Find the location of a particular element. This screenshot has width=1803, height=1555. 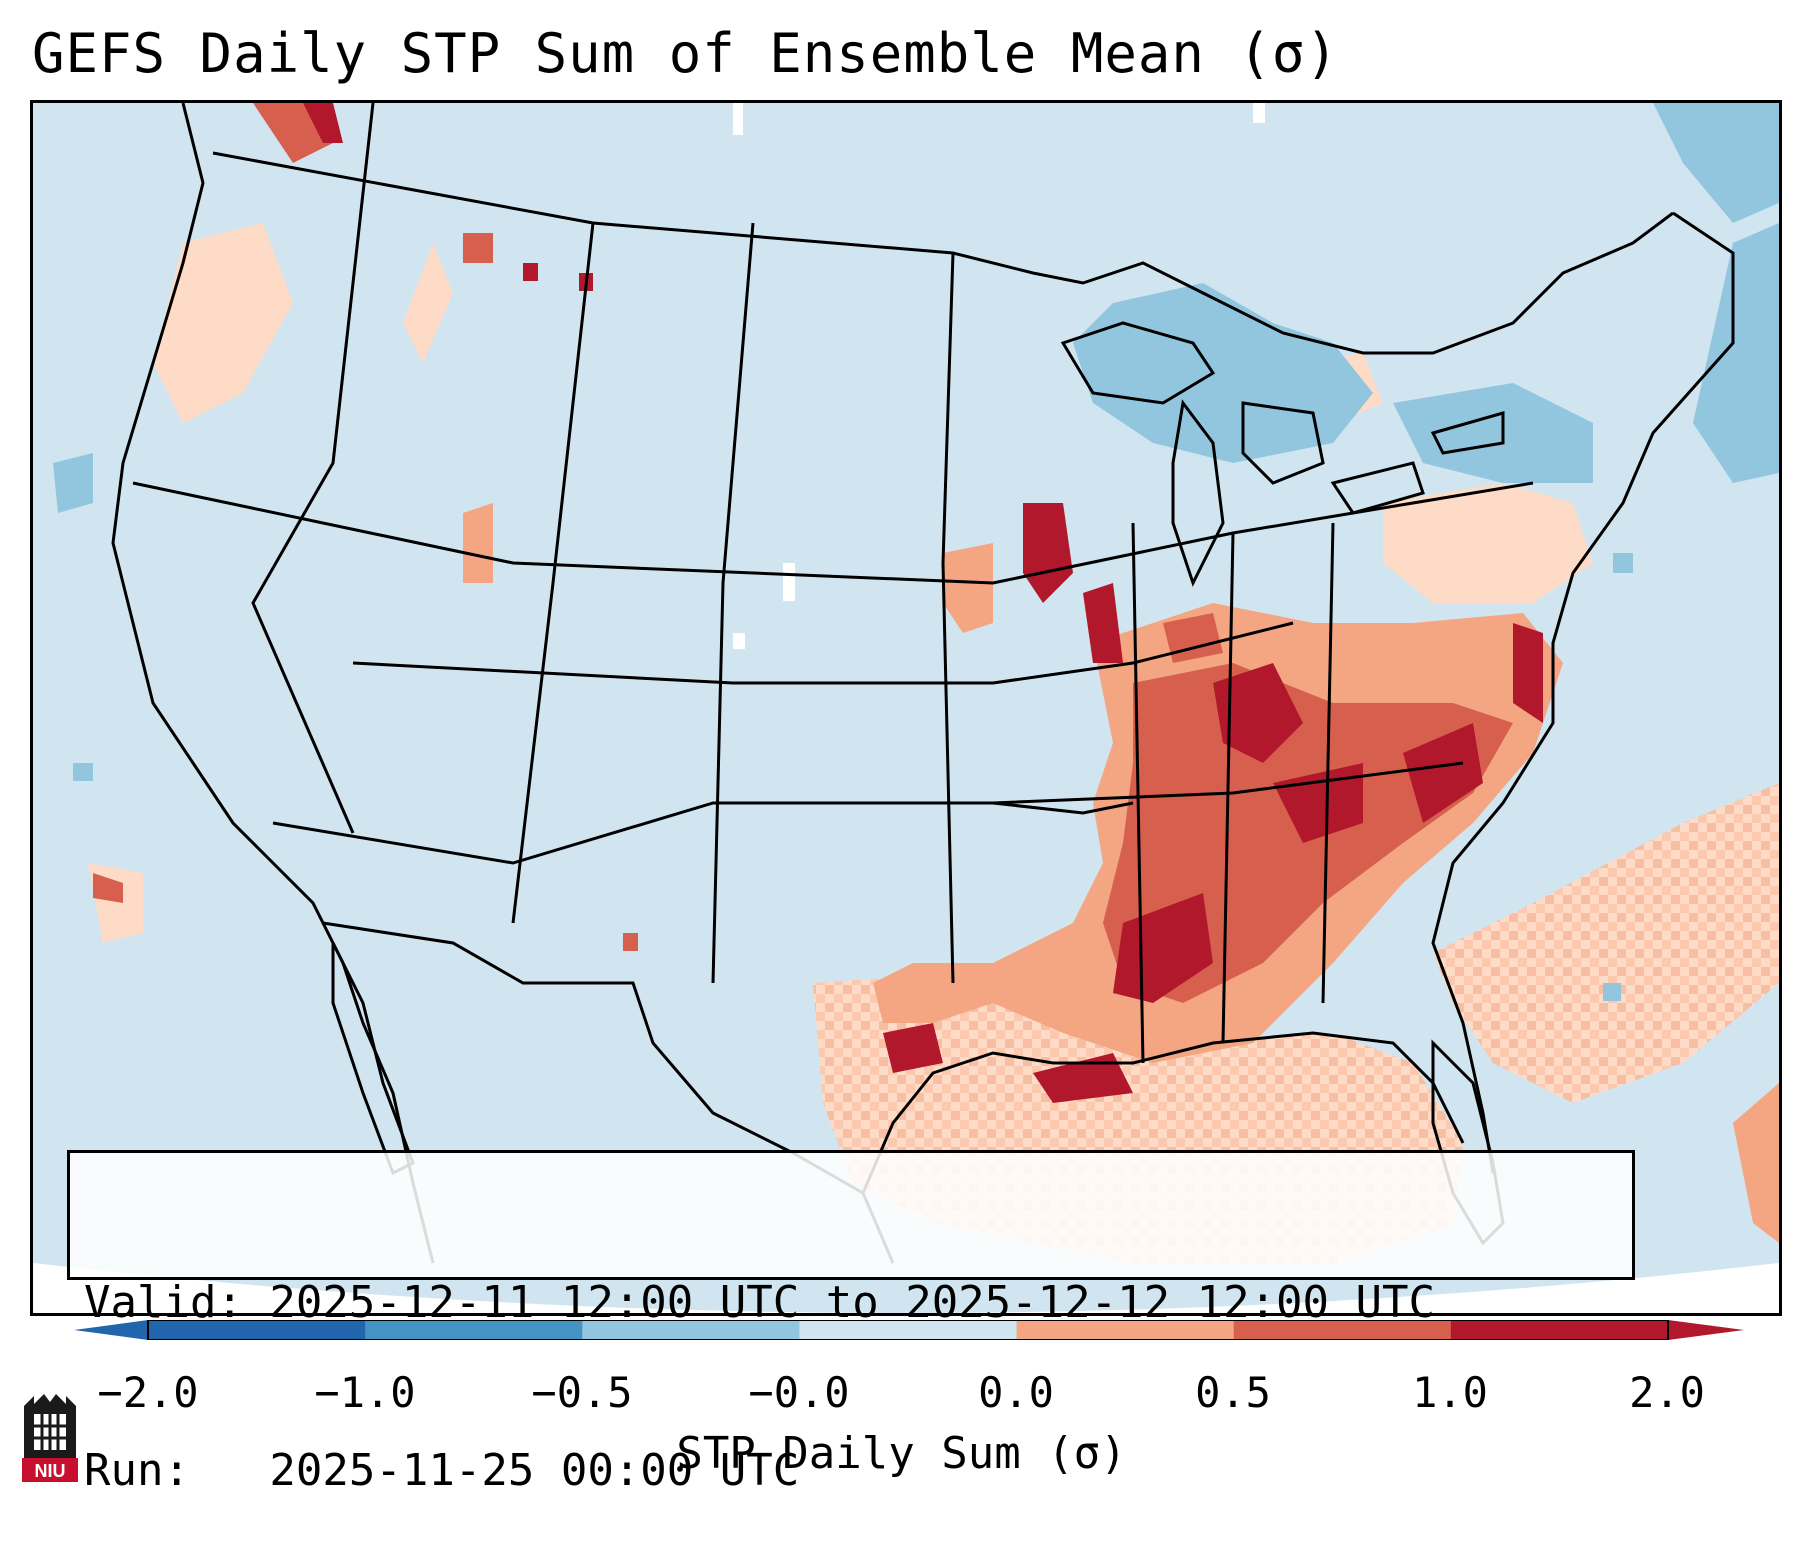

niu-logo: NIU is located at coordinates (50, 1438).